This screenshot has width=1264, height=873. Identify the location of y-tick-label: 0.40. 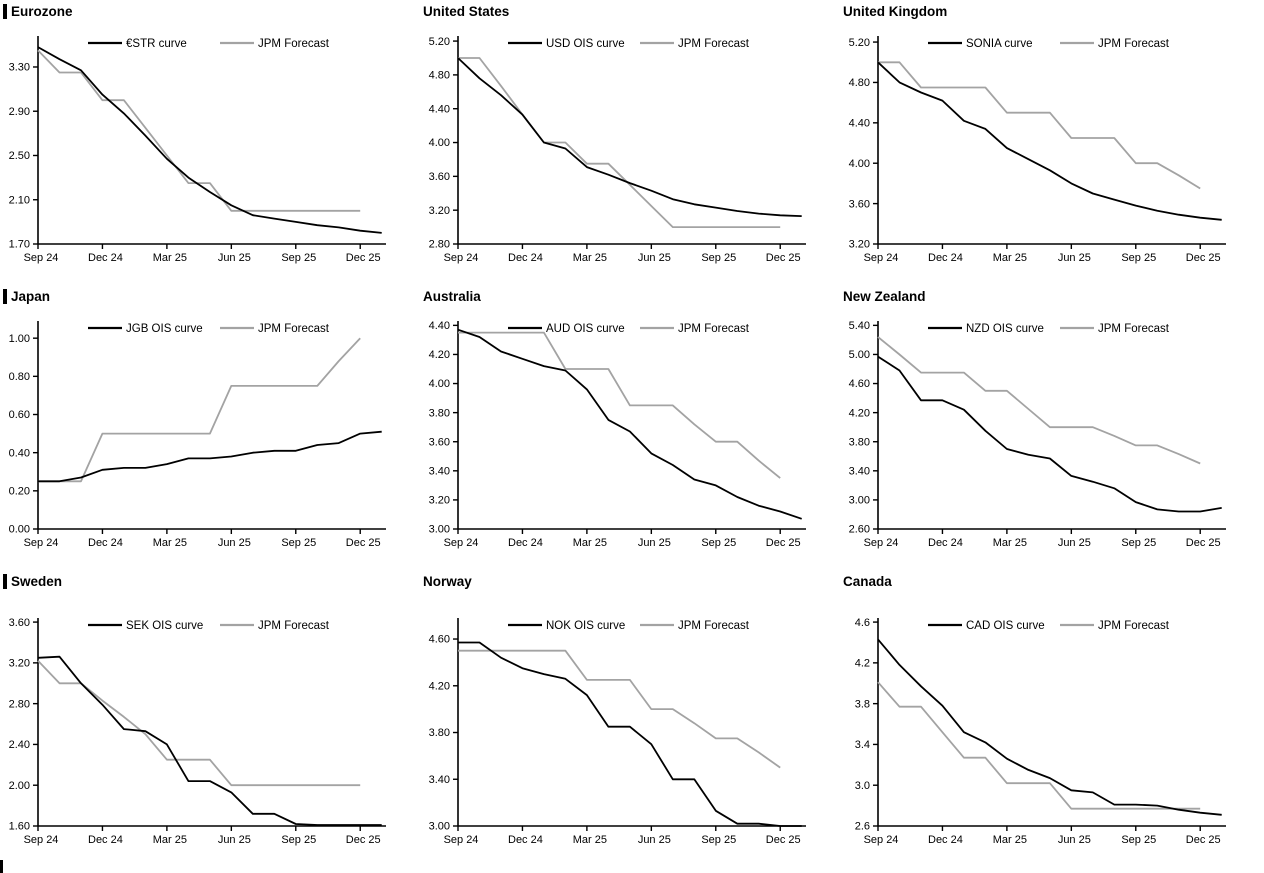
(19, 453).